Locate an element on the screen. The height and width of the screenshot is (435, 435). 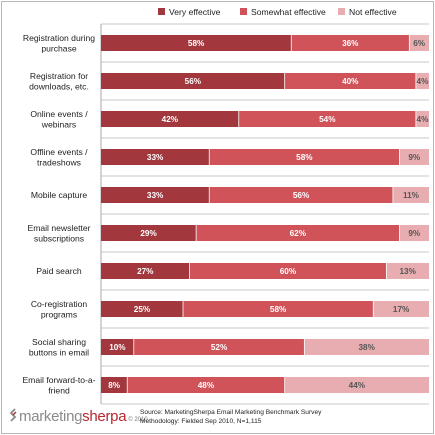
category-label: Social sharing is located at coordinates (59, 342).